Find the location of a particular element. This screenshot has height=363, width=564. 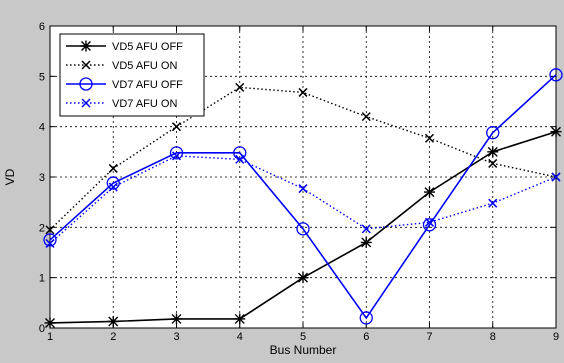

x-tick-label-2: 2 is located at coordinates (113, 337).